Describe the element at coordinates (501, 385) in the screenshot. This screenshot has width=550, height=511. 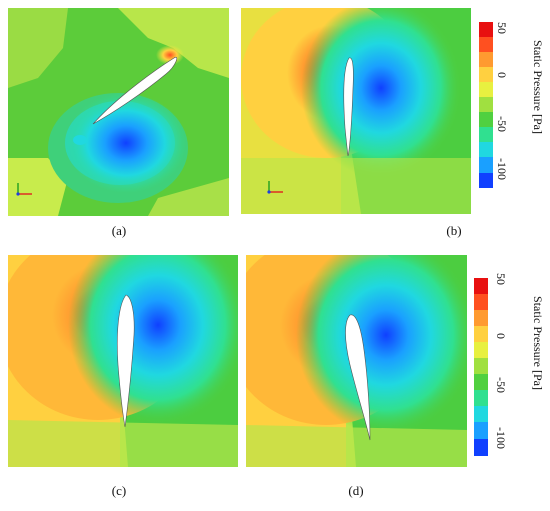
I see `colorbar-bottom-tick: -50` at that location.